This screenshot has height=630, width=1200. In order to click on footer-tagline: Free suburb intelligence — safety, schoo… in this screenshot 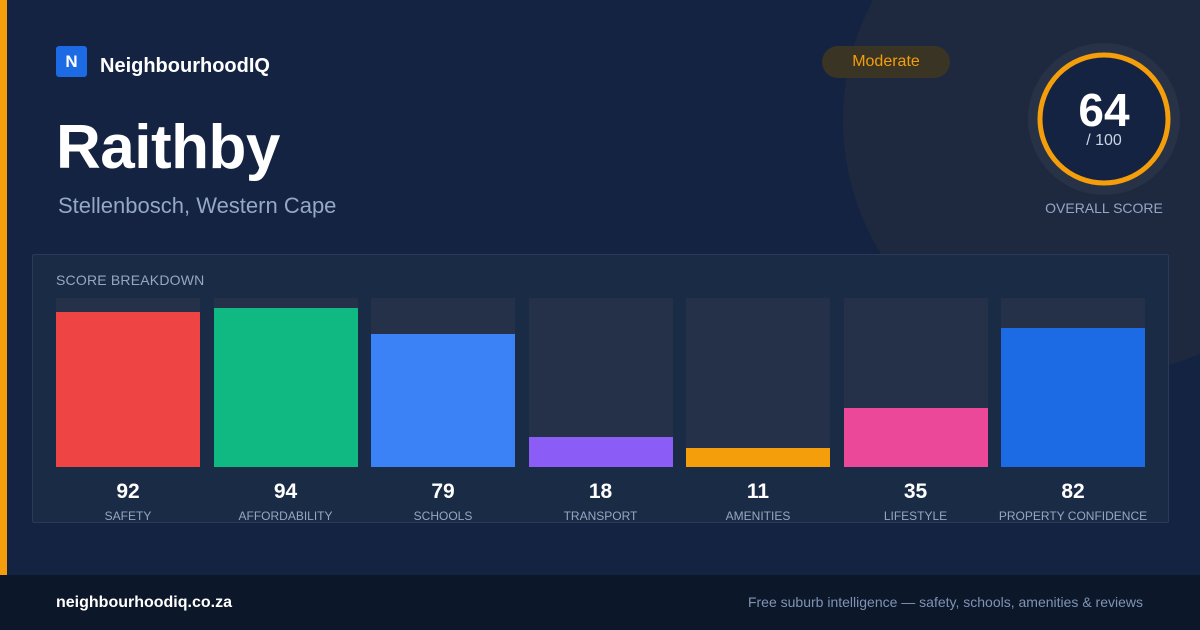, I will do `click(945, 602)`.